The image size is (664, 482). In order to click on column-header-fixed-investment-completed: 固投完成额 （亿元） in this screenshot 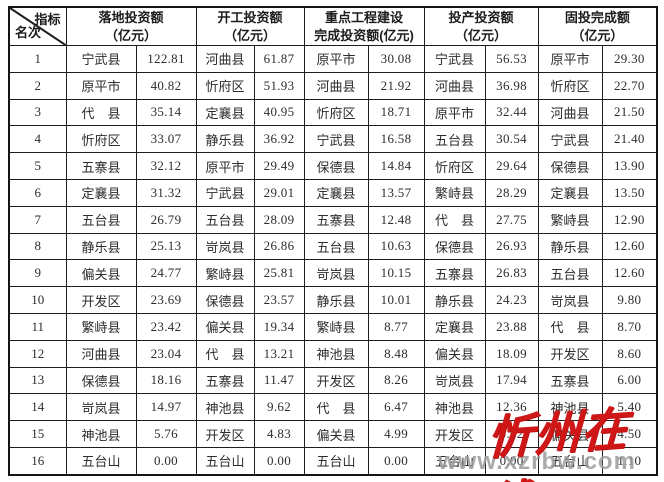, I will do `click(597, 26)`.